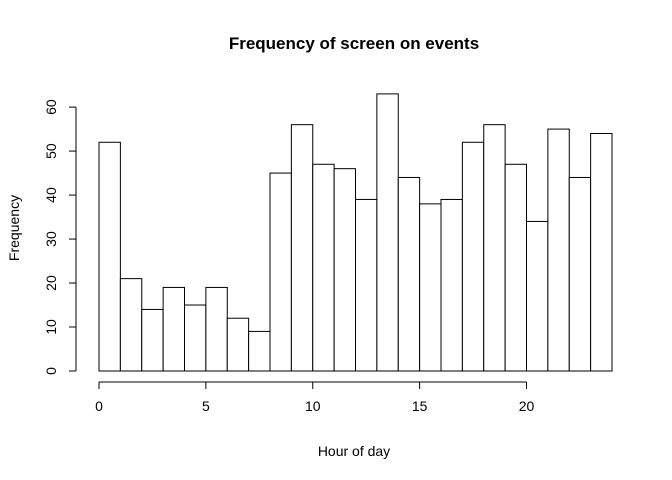 The width and height of the screenshot is (672, 480). Describe the element at coordinates (60, 237) in the screenshot. I see `y-axis: 0 10 20 30 40 50 60` at that location.